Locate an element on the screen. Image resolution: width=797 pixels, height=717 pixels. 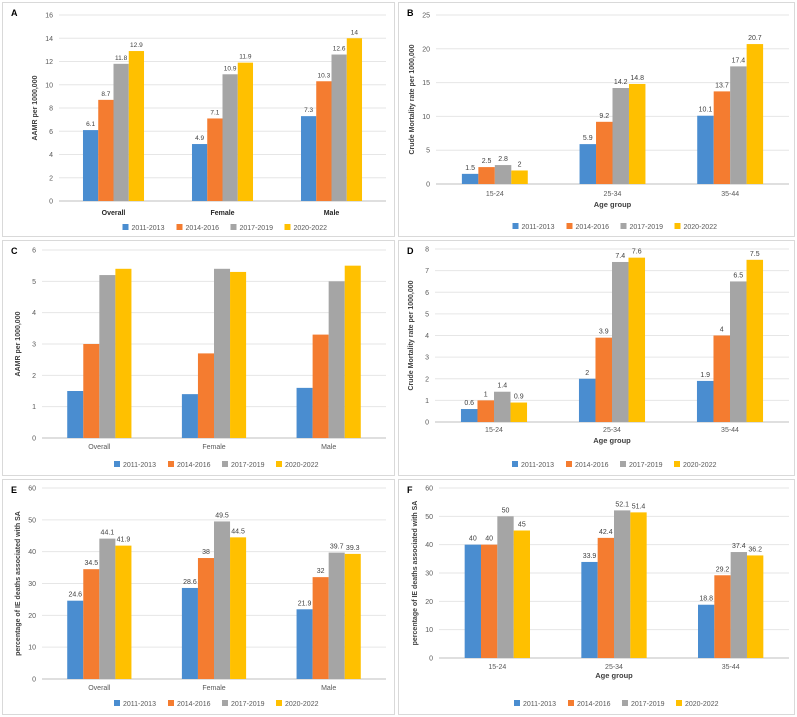
y-tick-label: 60 is located at coordinates (429, 489).